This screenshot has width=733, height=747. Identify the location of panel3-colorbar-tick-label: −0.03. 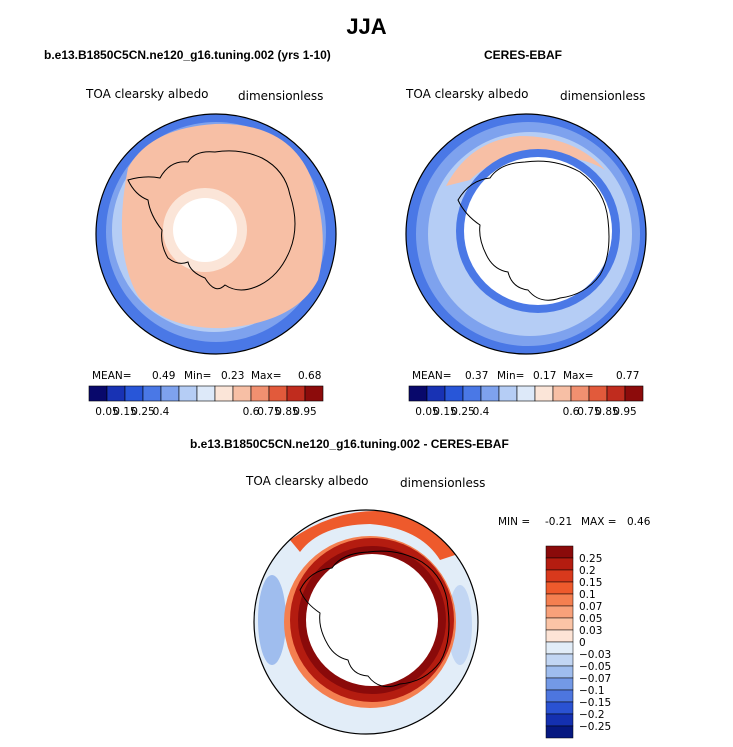
(595, 655).